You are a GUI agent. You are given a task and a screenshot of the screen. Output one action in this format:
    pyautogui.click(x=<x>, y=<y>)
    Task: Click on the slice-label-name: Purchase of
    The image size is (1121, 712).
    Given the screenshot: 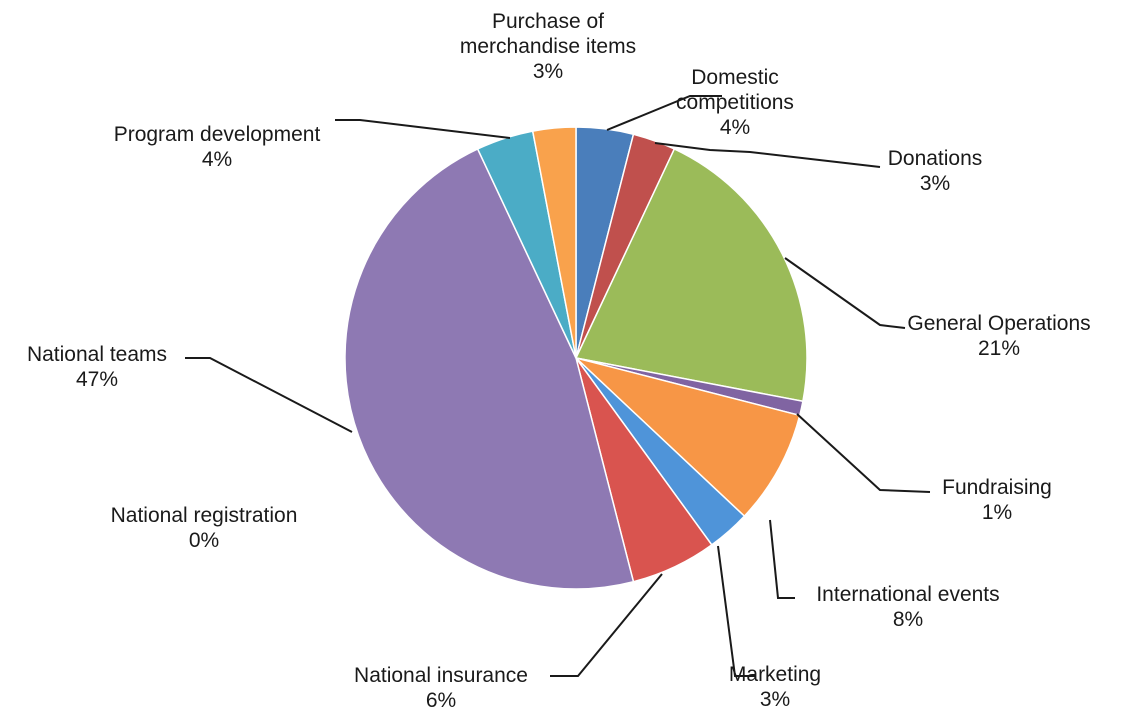 What is the action you would take?
    pyautogui.click(x=548, y=21)
    